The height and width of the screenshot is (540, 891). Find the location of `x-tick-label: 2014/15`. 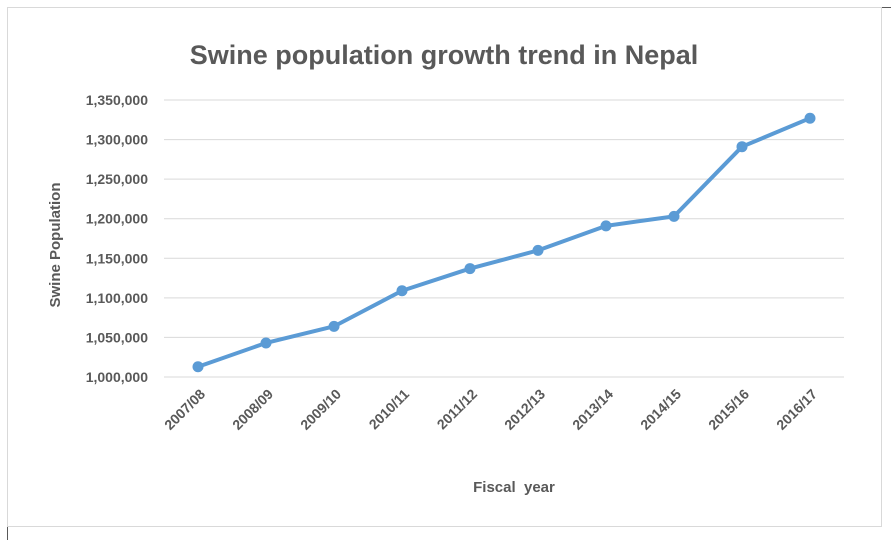

x-tick-label: 2014/15 is located at coordinates (660, 409).